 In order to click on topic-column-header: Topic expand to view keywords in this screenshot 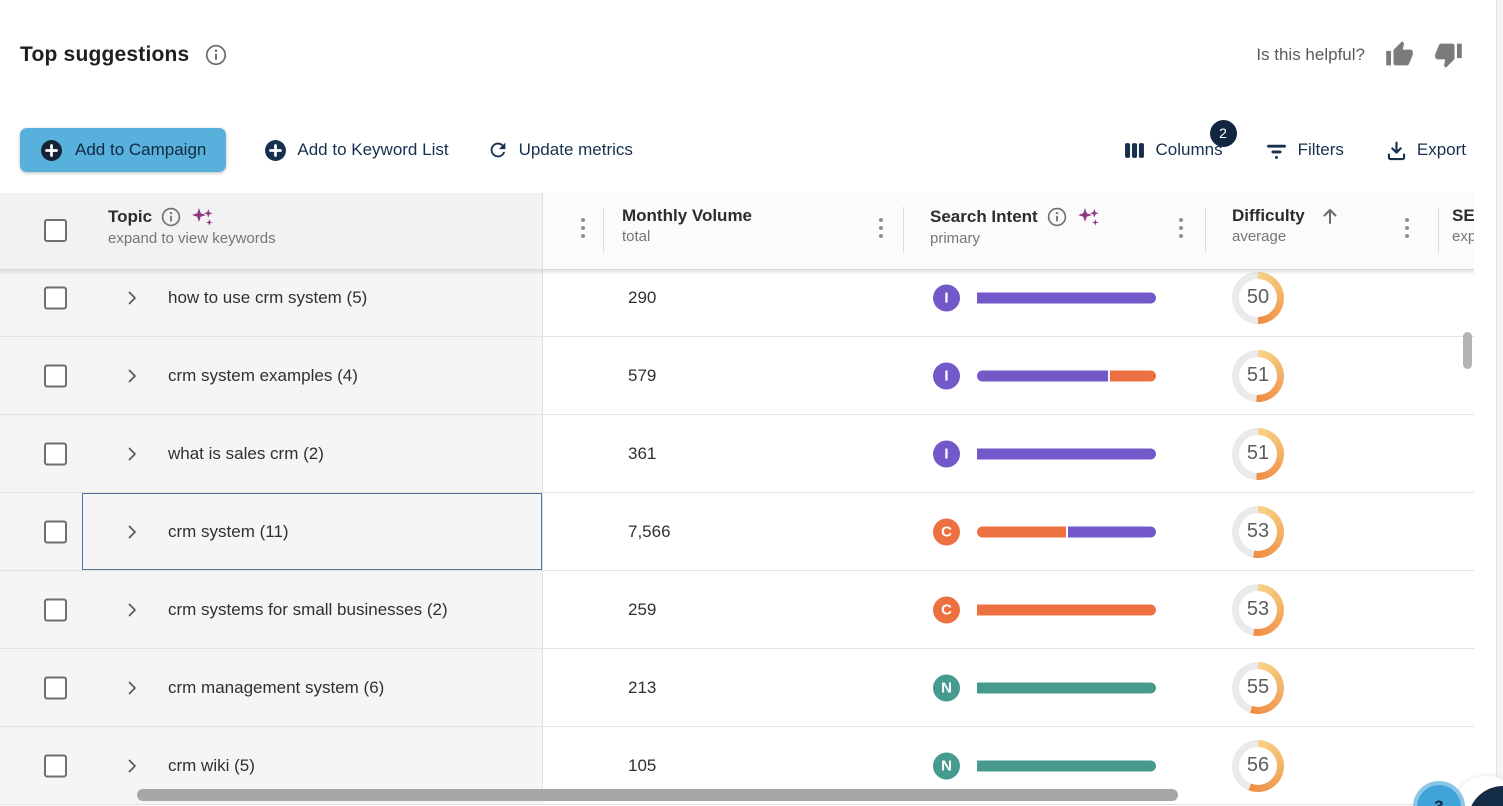, I will do `click(192, 226)`.